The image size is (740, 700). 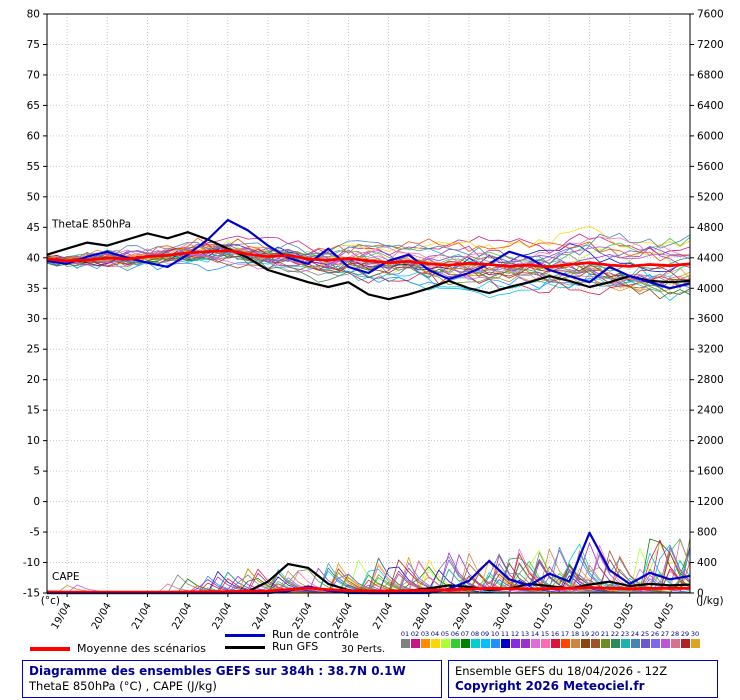 What do you see at coordinates (315, 634) in the screenshot?
I see `legend-control-label: Run de contrôle` at bounding box center [315, 634].